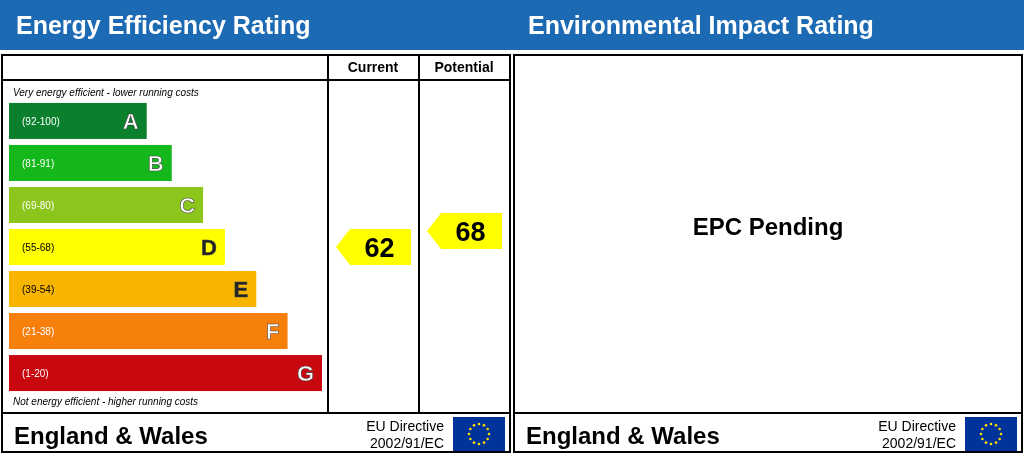 The width and height of the screenshot is (1024, 457). Describe the element at coordinates (241, 290) in the screenshot. I see `y-tick-label: E` at that location.